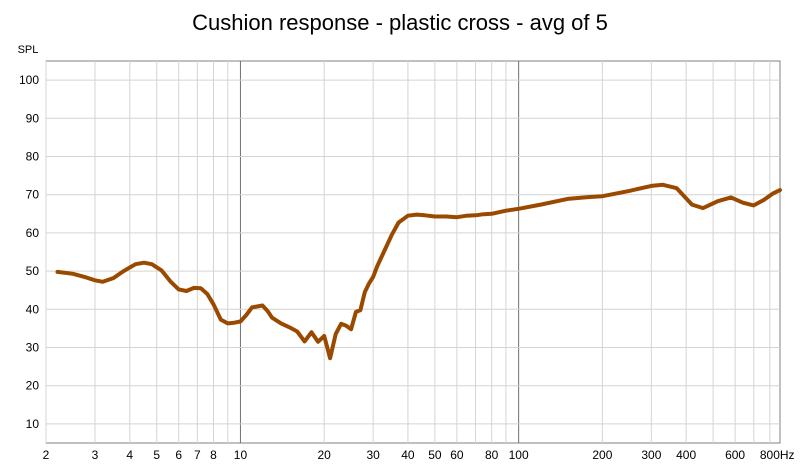  What do you see at coordinates (325, 455) in the screenshot?
I see `x-tick-label: 20` at bounding box center [325, 455].